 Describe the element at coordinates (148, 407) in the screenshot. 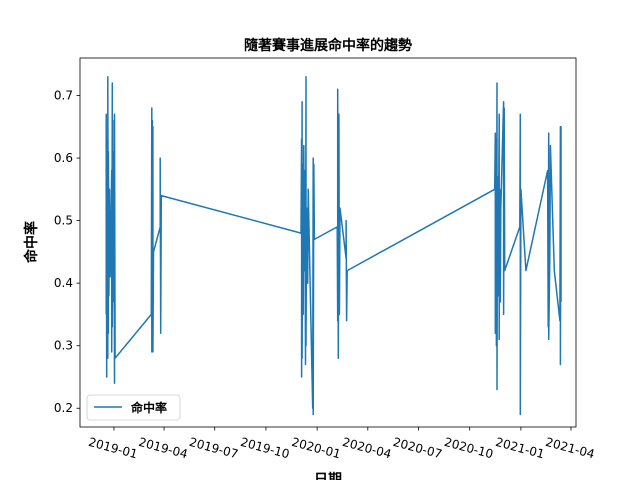

I see `legend-label: 命中率` at that location.